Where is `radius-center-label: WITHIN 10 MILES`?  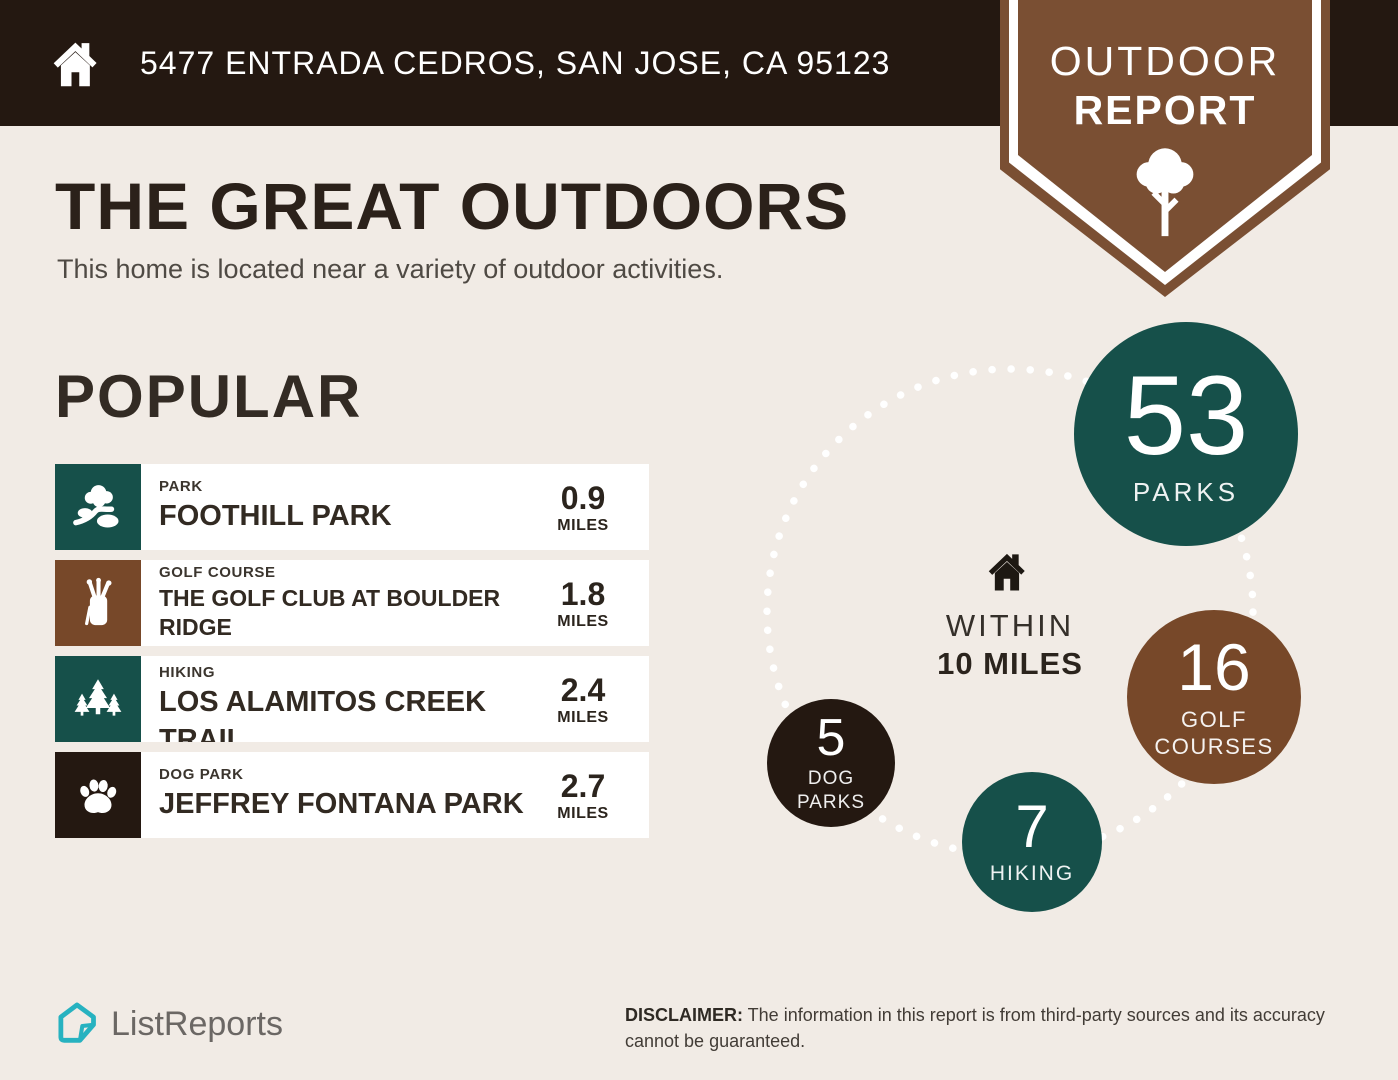
radius-center-label: WITHIN 10 MILES is located at coordinates (1010, 613).